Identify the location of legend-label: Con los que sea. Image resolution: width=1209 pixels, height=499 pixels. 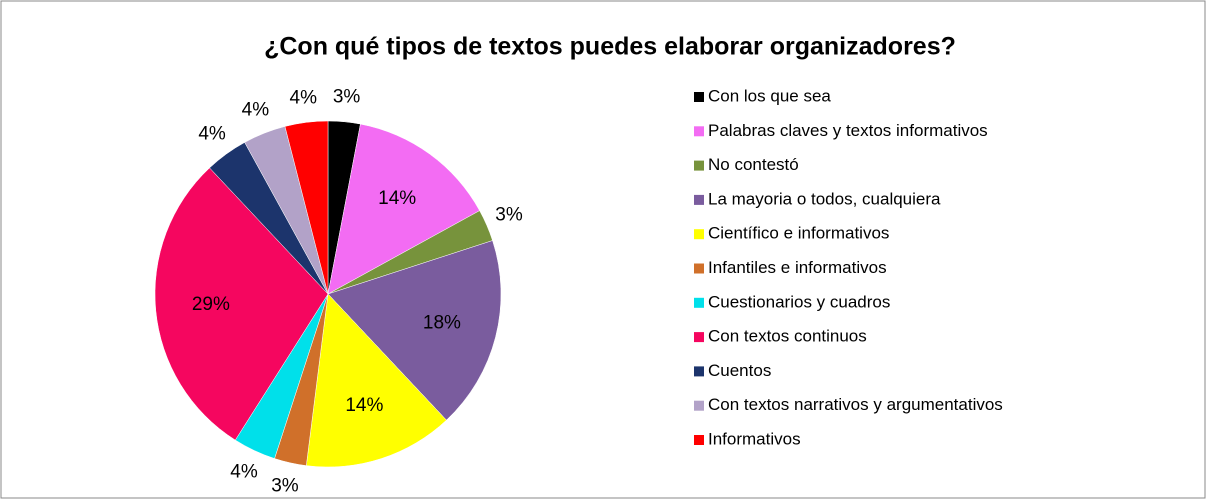
(769, 95).